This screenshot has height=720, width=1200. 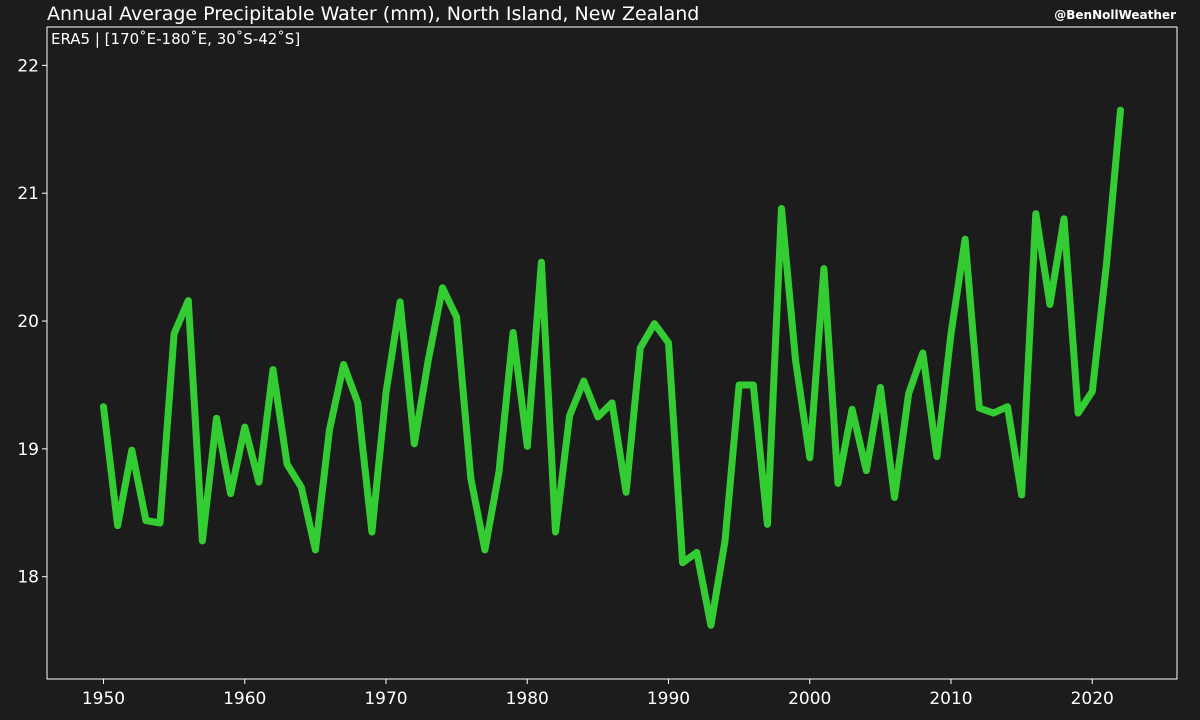 I want to click on y-tick-label: 22, so click(x=28, y=66).